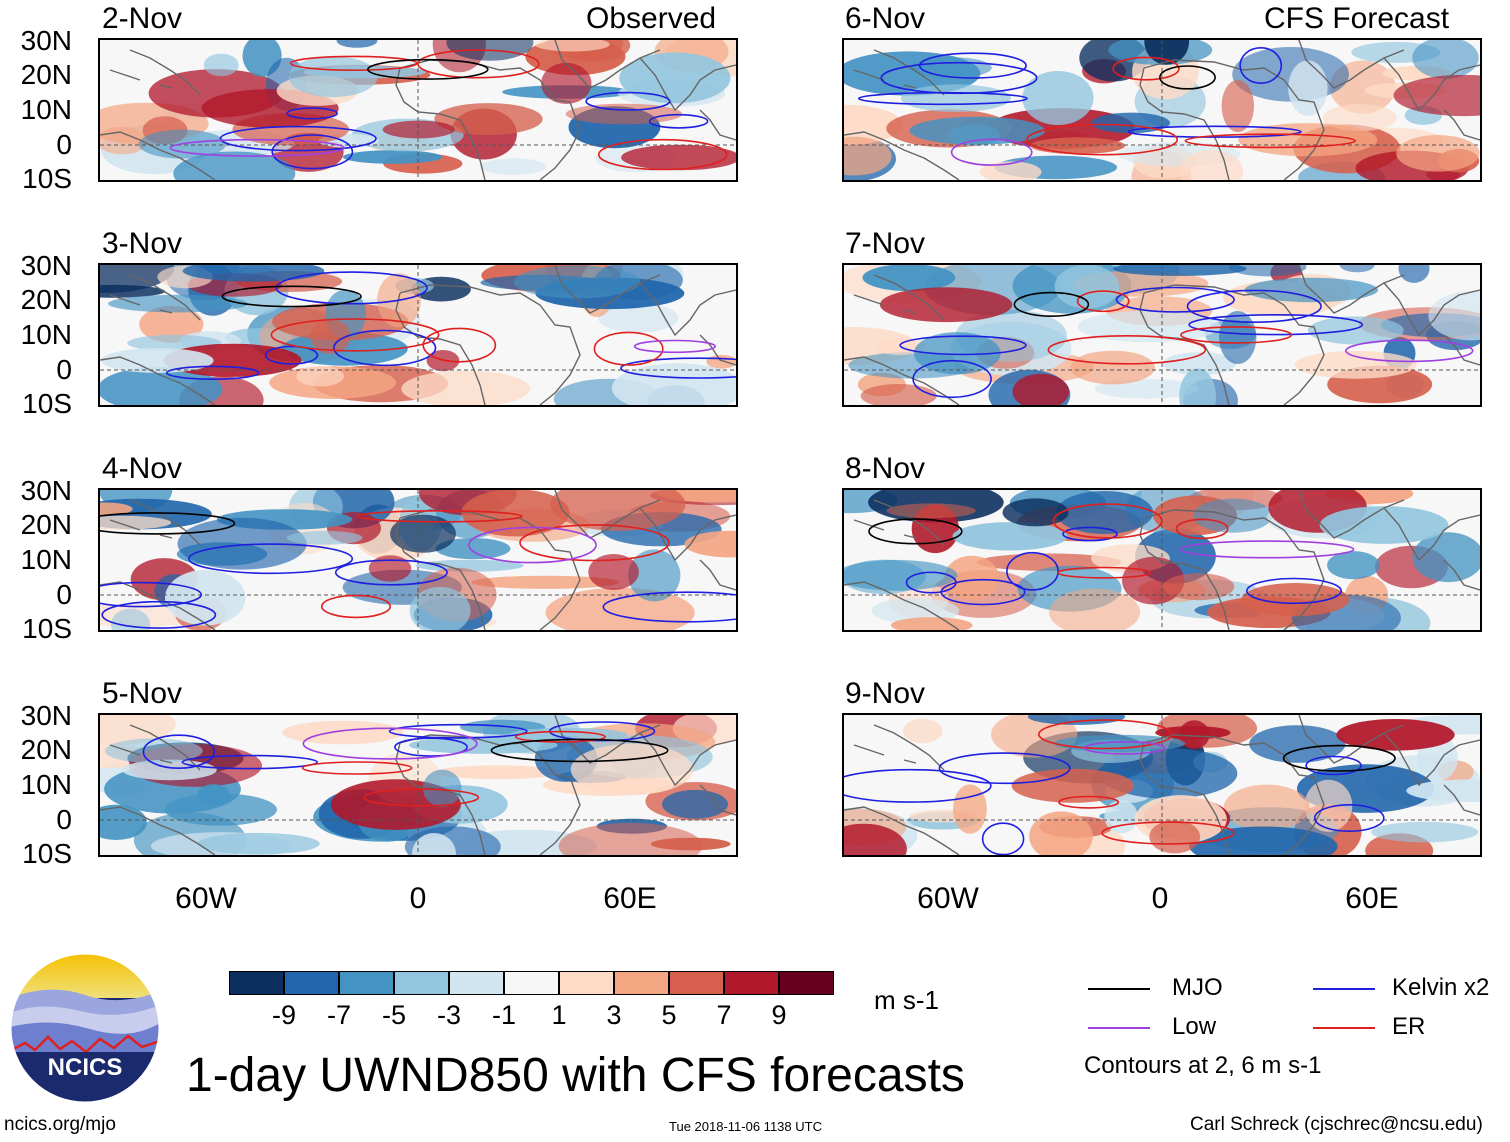 The width and height of the screenshot is (1510, 1142). I want to click on colorbar-units: m s-1, so click(906, 1000).